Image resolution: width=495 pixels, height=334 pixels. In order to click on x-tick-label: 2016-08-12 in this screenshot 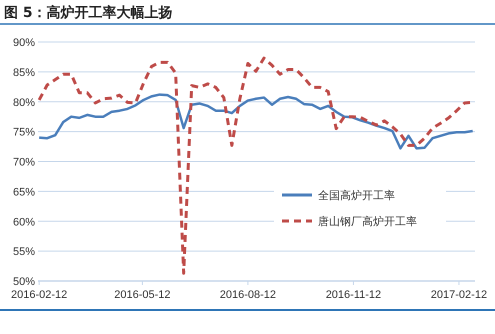, I will do `click(248, 295)`.